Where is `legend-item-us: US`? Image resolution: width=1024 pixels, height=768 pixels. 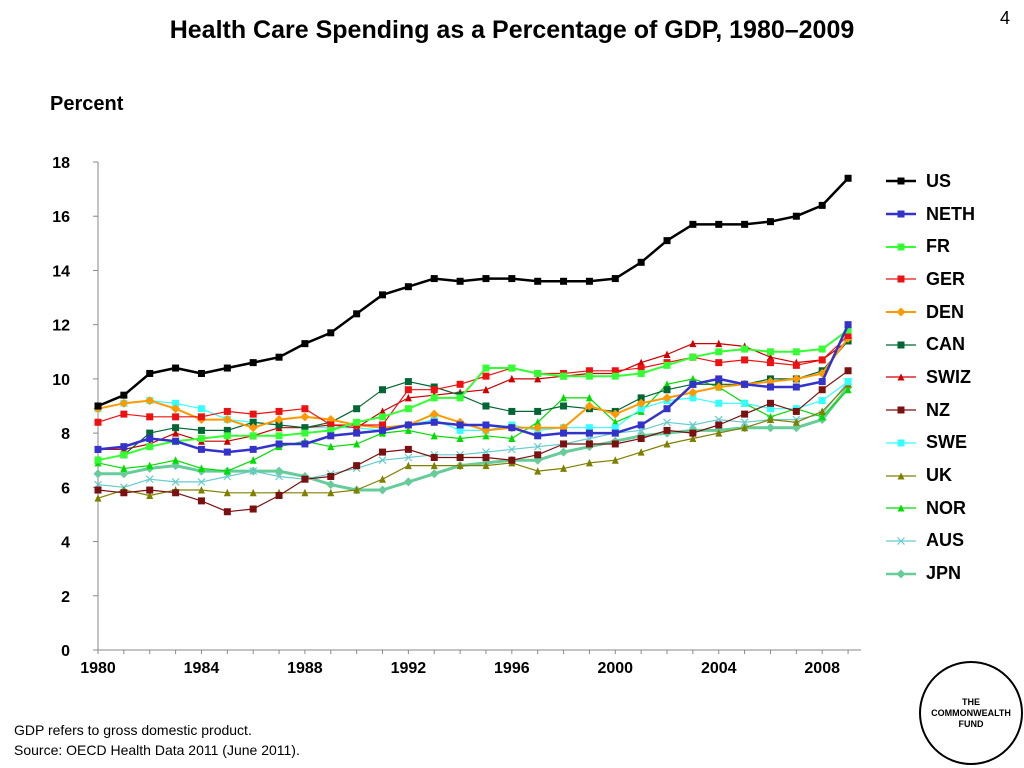 legend-item-us: US is located at coordinates (944, 181).